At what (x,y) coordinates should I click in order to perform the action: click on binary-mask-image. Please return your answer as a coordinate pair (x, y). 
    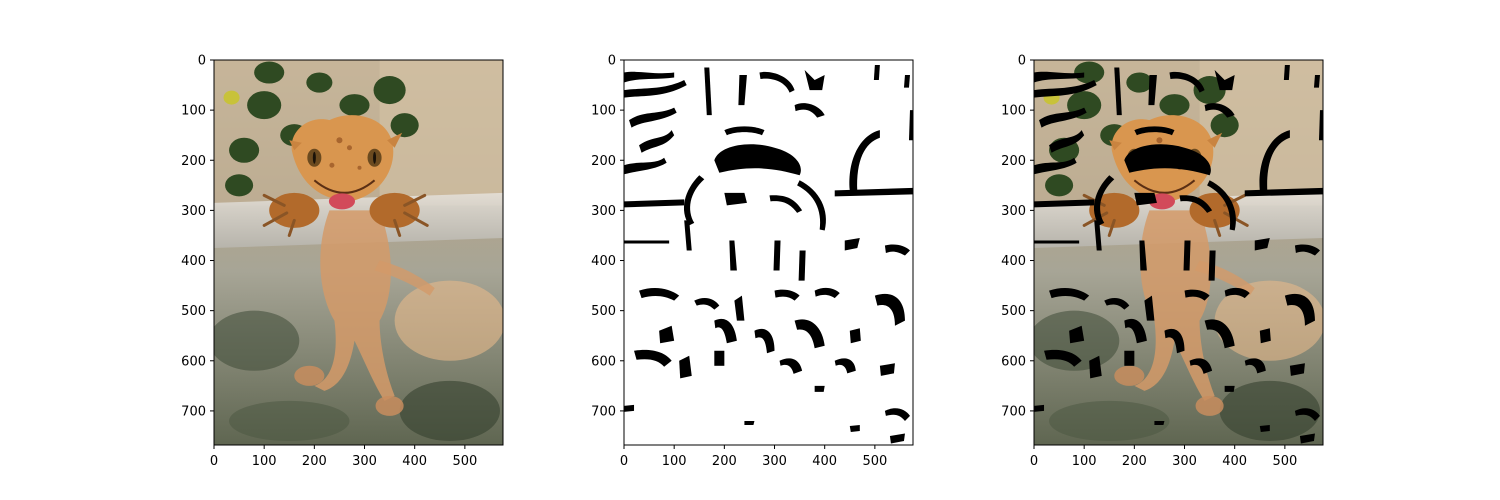
    Looking at the image, I should click on (768, 252).